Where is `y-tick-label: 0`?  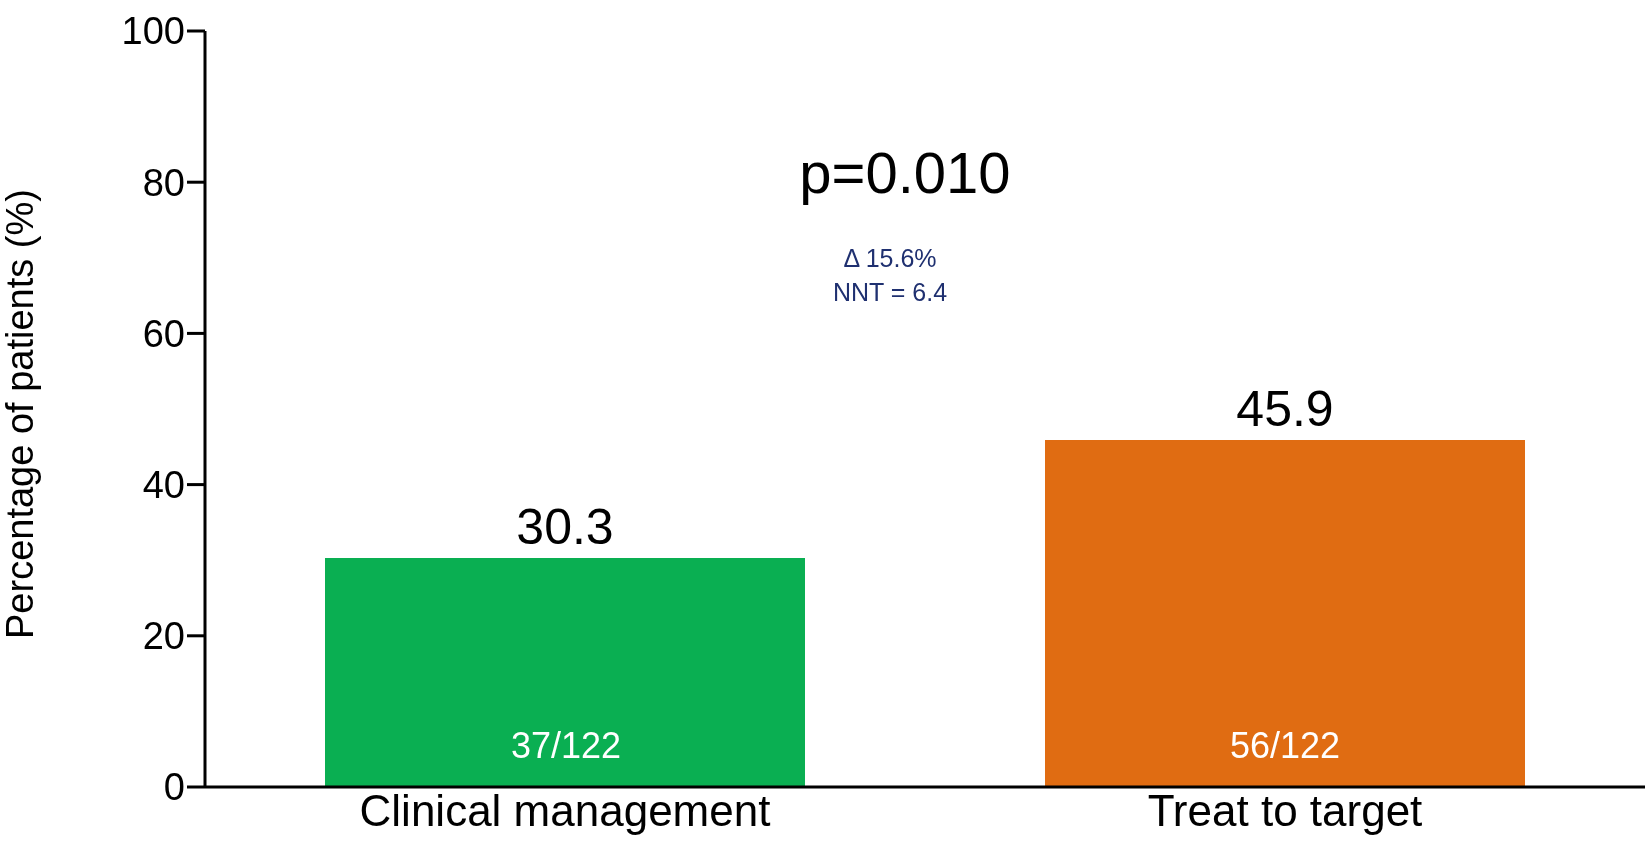 y-tick-label: 0 is located at coordinates (174, 787).